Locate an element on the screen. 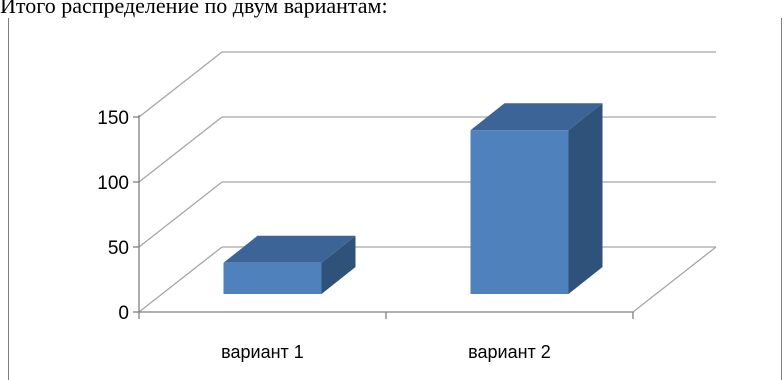  y-tick-label: 150 is located at coordinates (113, 118).